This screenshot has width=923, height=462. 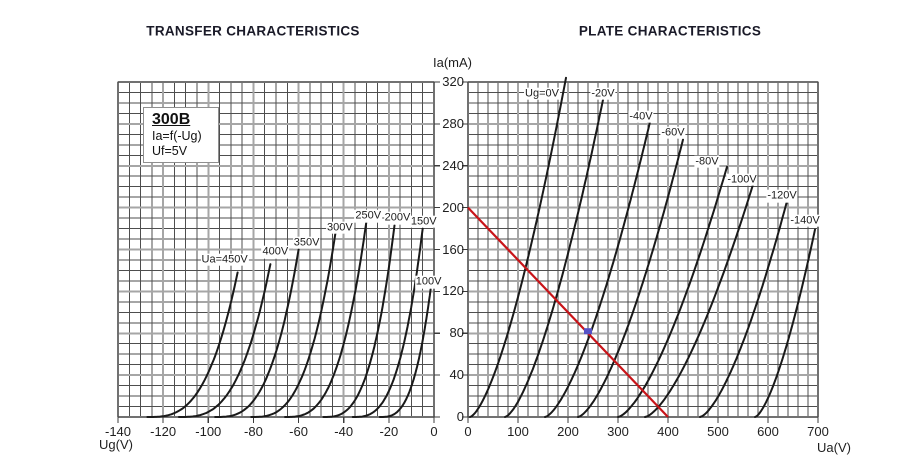 What do you see at coordinates (518, 431) in the screenshot?
I see `plate-x-tick-1: 100` at bounding box center [518, 431].